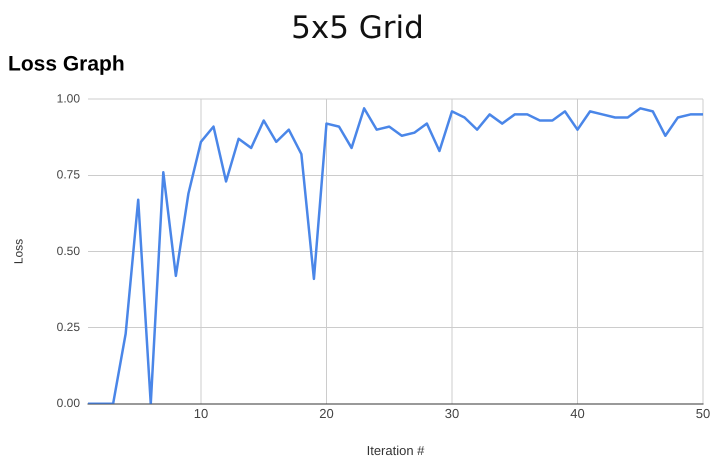 This screenshot has width=715, height=463. What do you see at coordinates (703, 414) in the screenshot?
I see `x-tick-label: 50` at bounding box center [703, 414].